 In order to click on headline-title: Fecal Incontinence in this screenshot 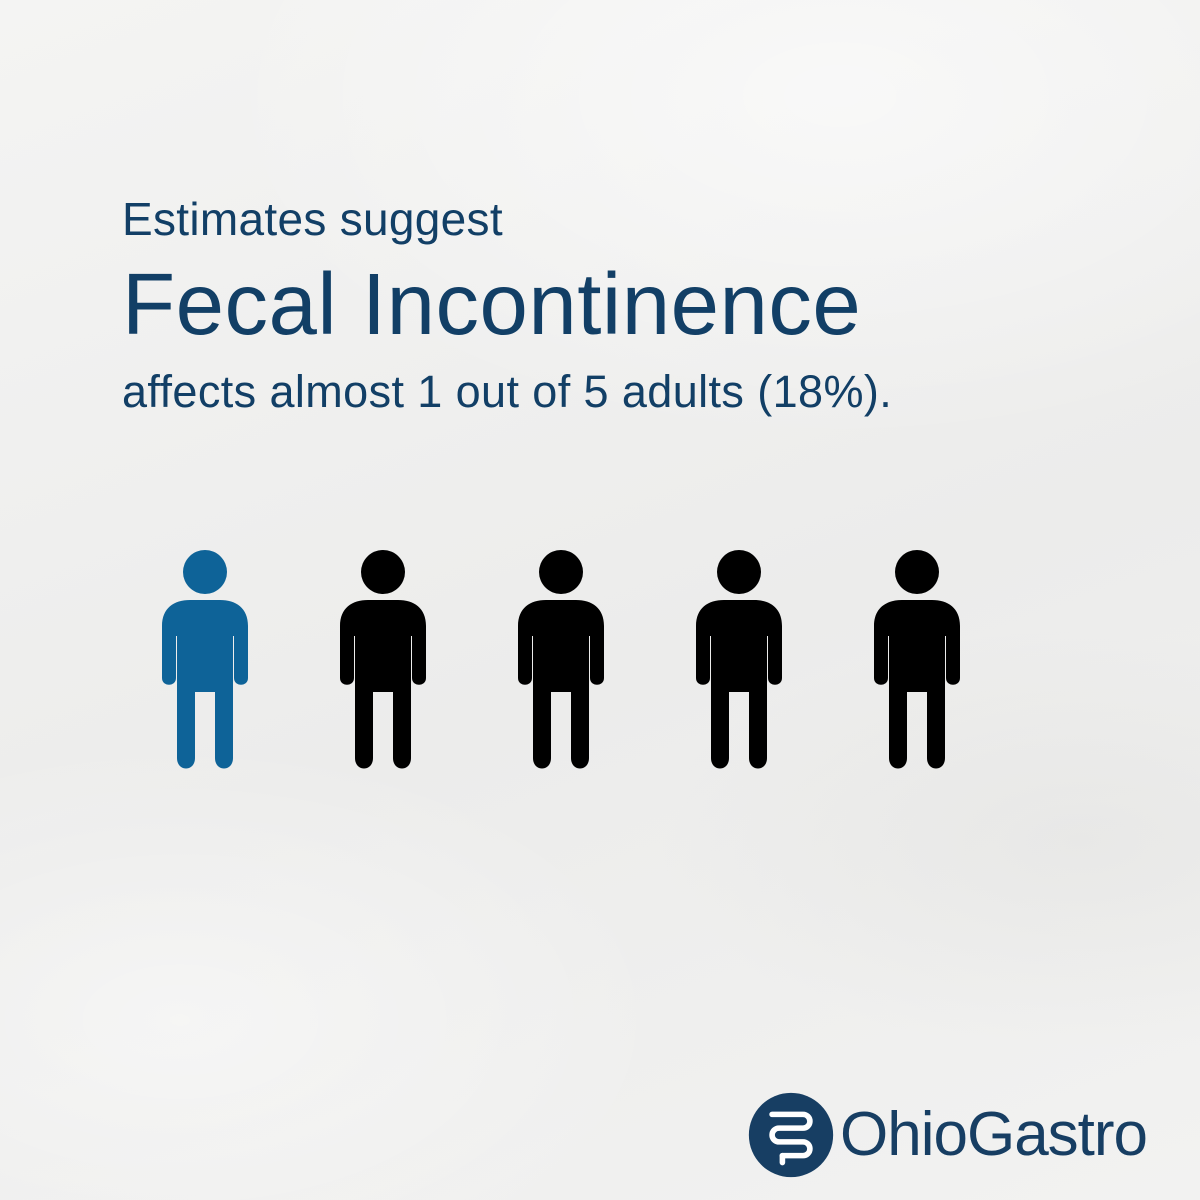, I will do `click(492, 304)`.